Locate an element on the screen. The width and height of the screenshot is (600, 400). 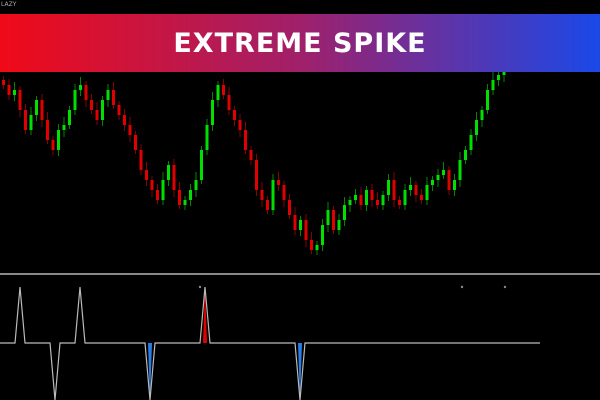
symbol-label: LAZY is located at coordinates (9, 4).